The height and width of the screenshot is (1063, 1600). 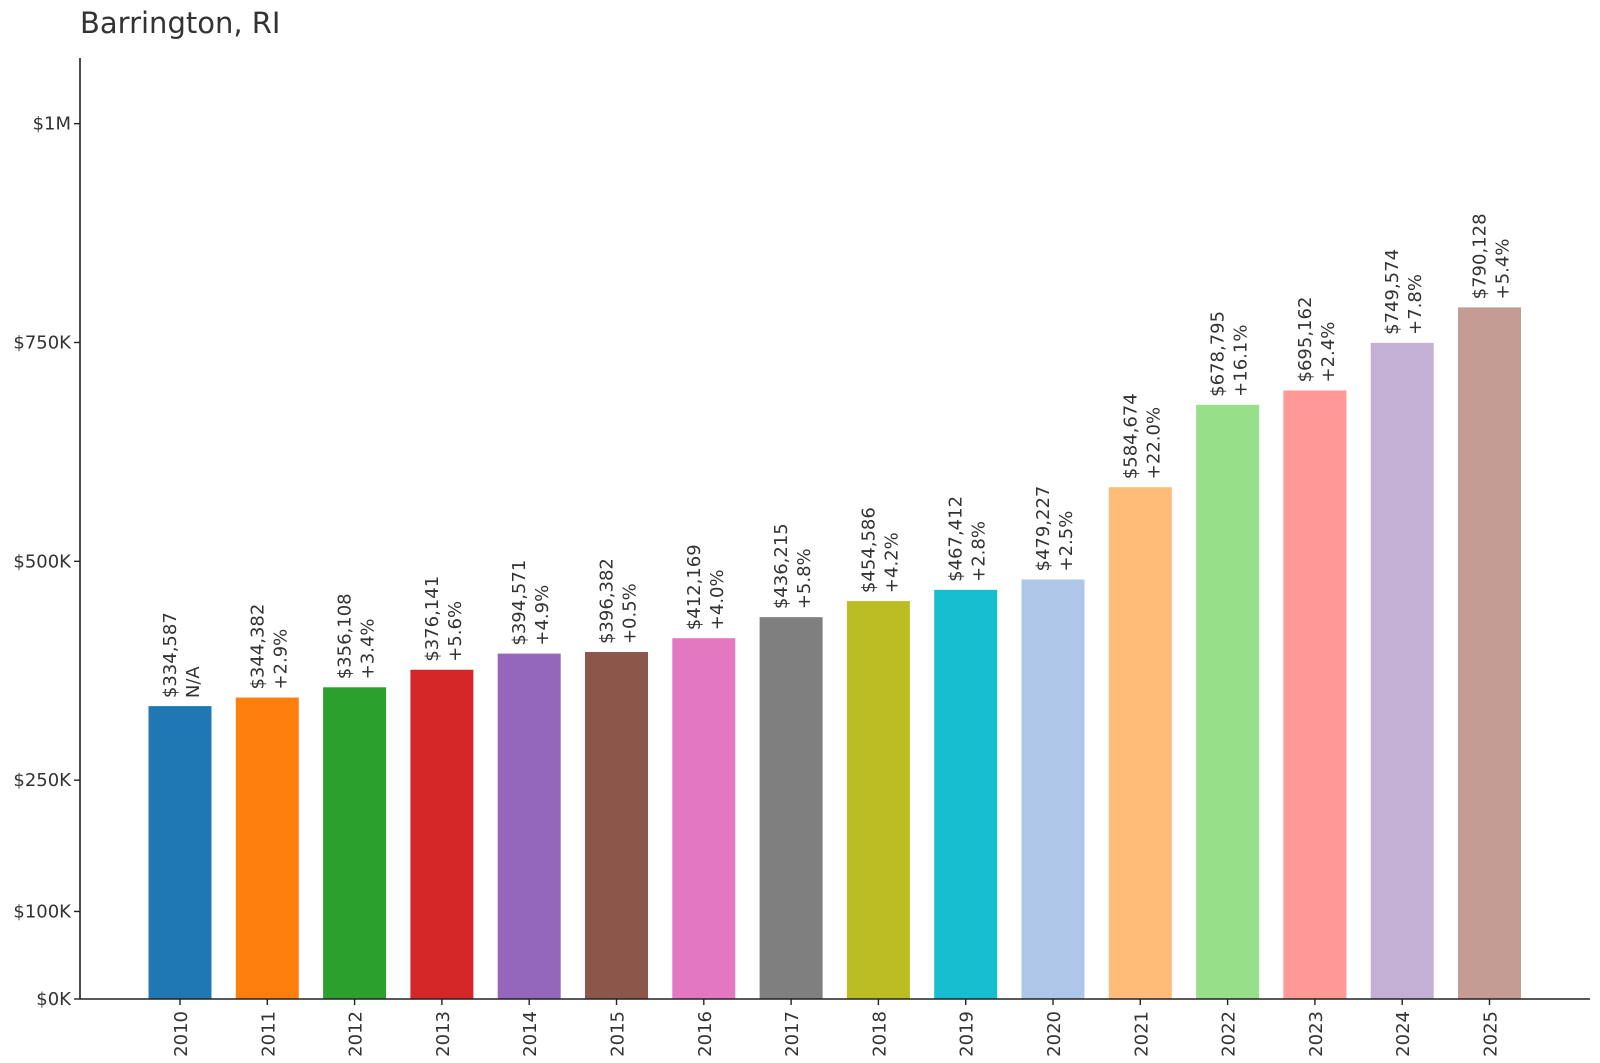 I want to click on y-tick-label: $0K, so click(x=54, y=999).